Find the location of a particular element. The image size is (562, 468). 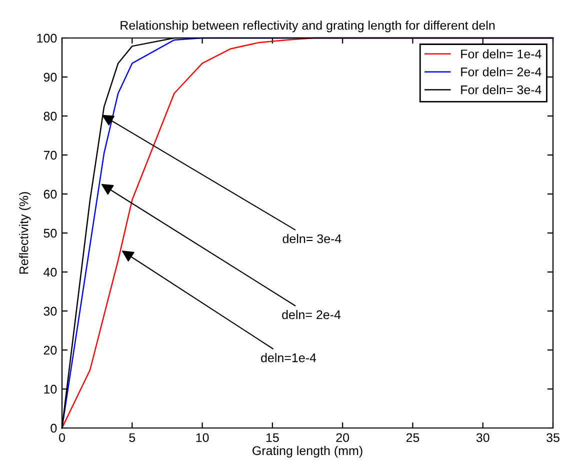

y-tick-label: 100 is located at coordinates (47, 38).